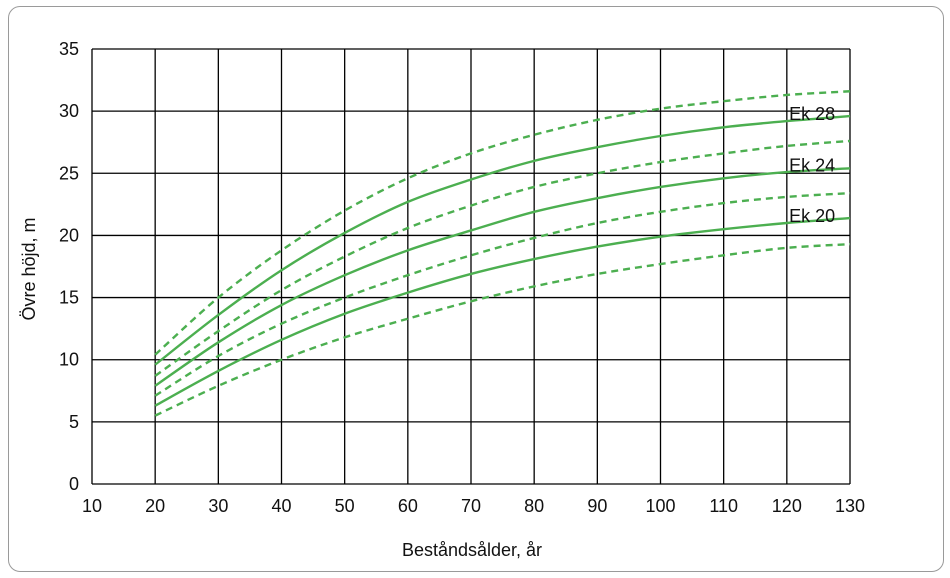  I want to click on x-tick-label: 90, so click(597, 506).